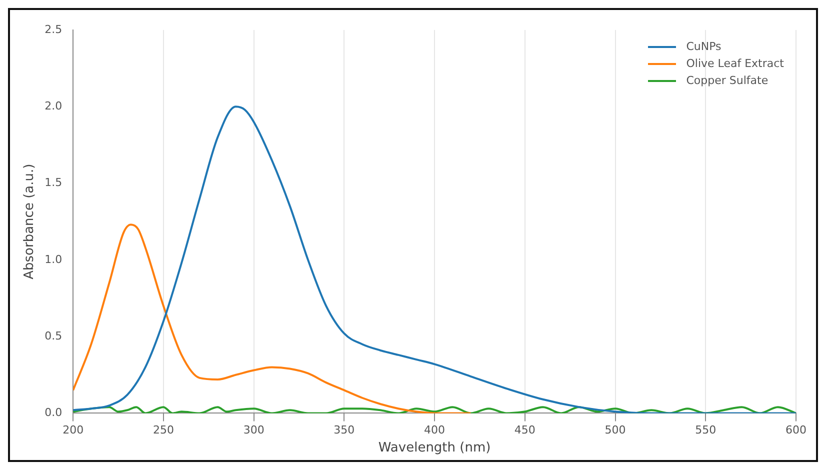 Image resolution: width=826 pixels, height=470 pixels. I want to click on y-tick-label: 1.0, so click(53, 259).